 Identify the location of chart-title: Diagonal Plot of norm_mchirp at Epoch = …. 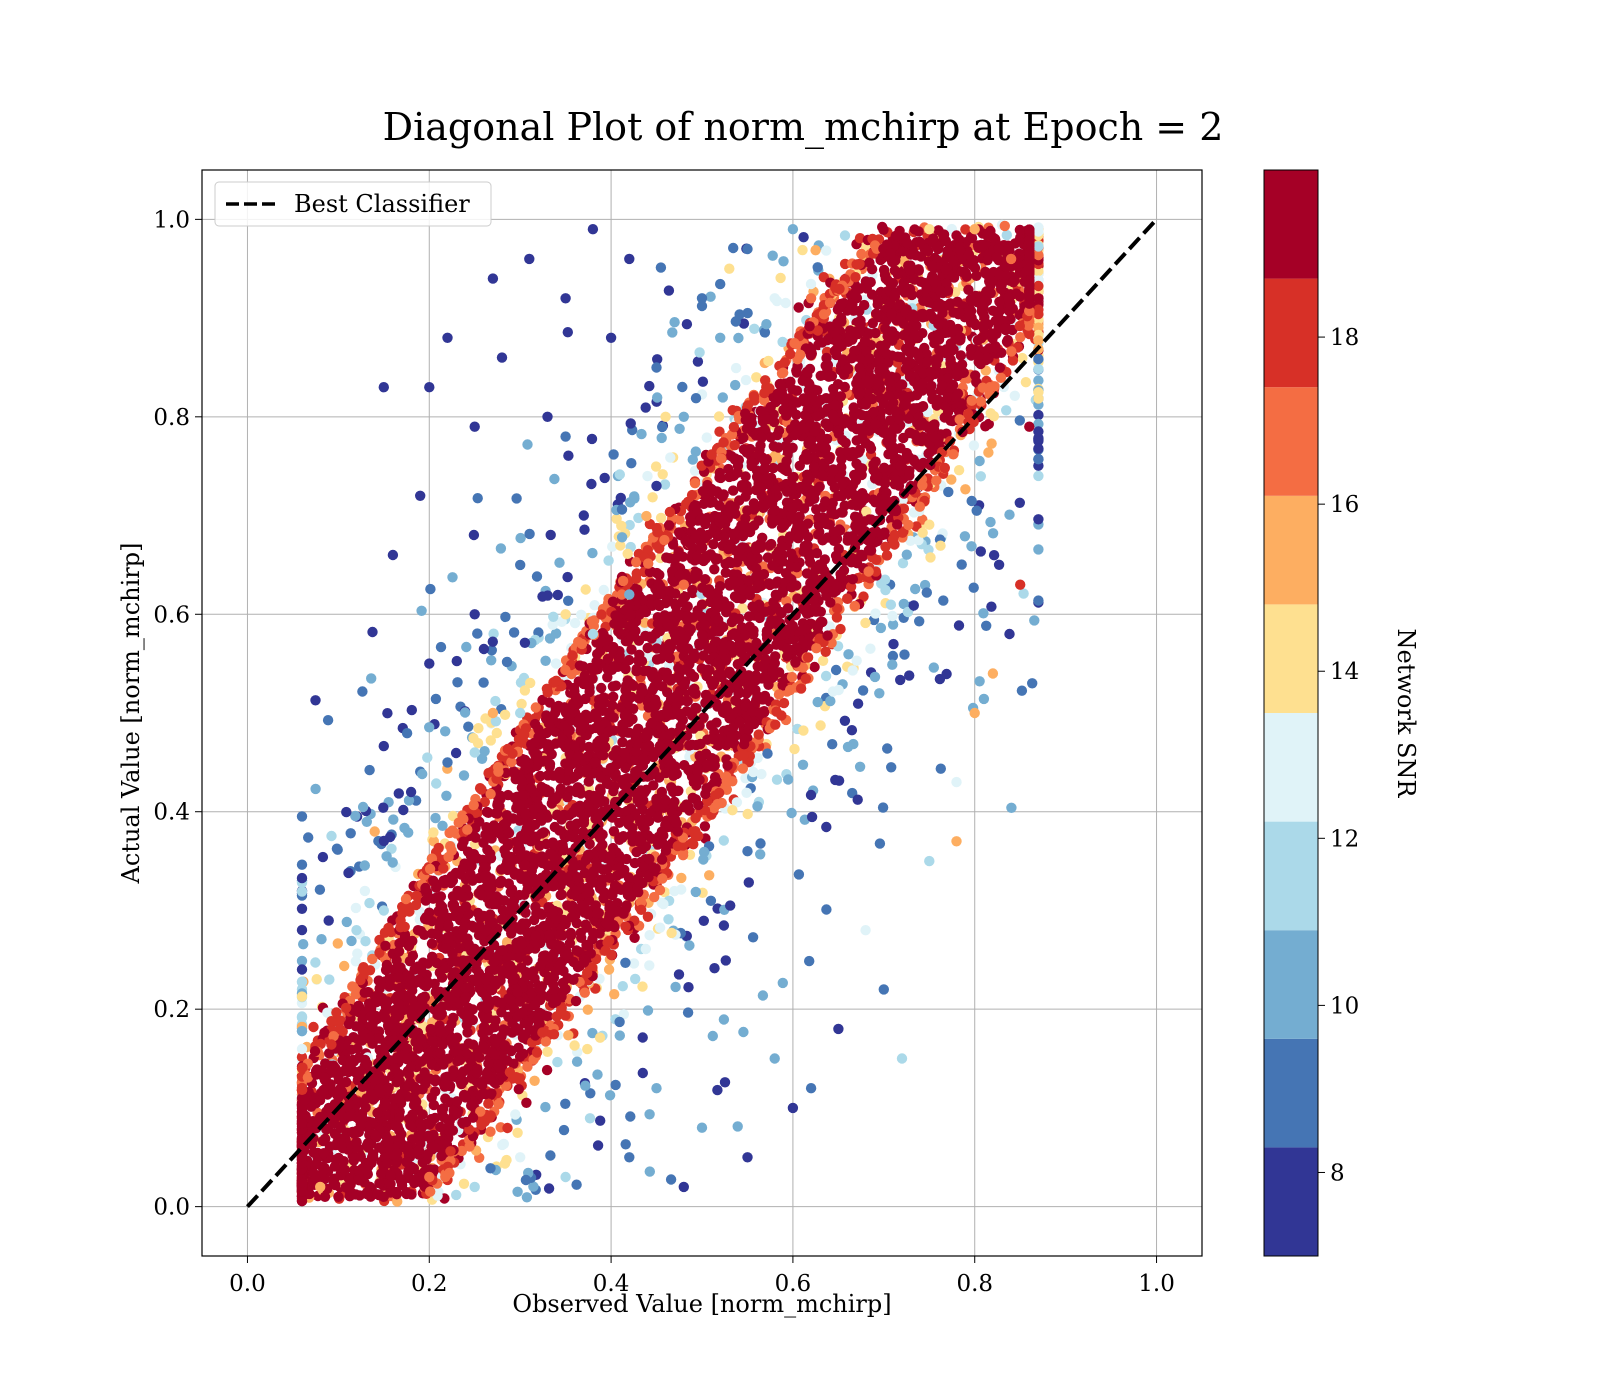
(803, 127).